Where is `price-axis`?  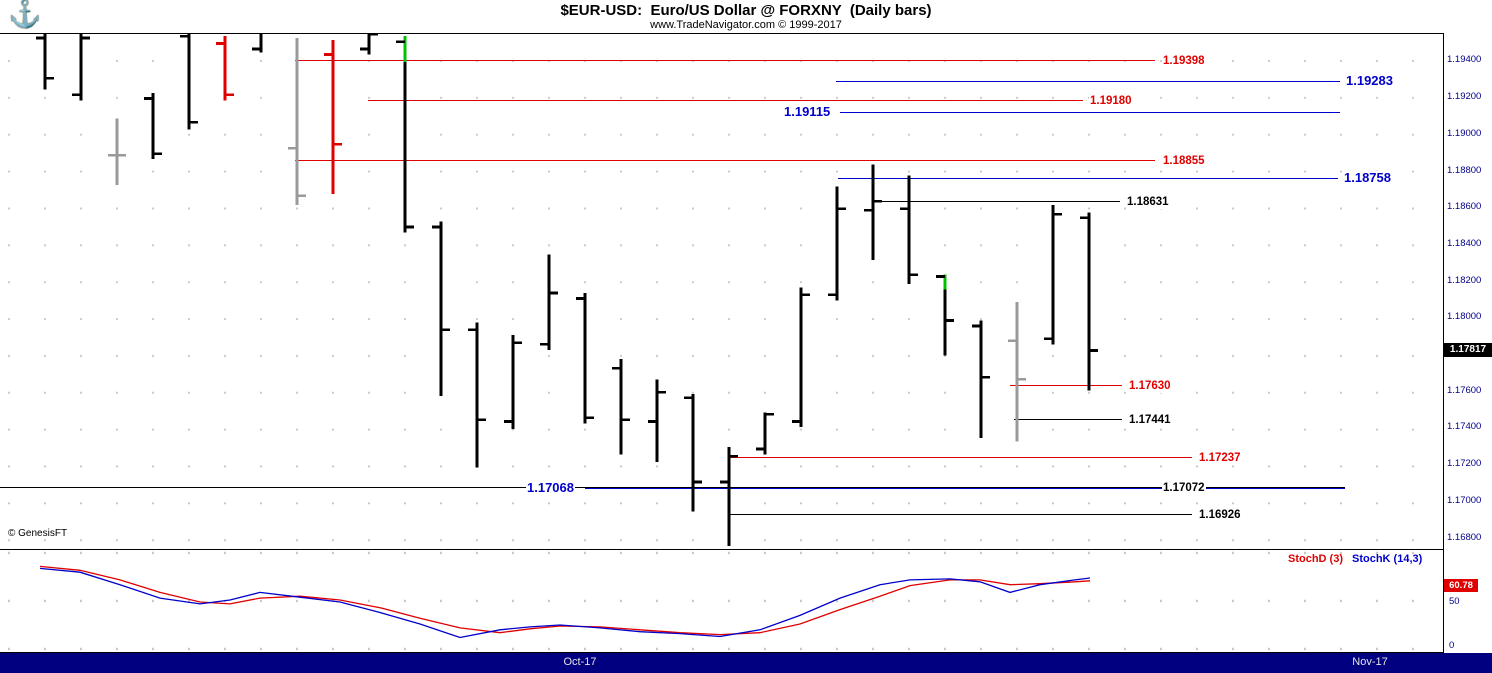
price-axis is located at coordinates (1468, 343).